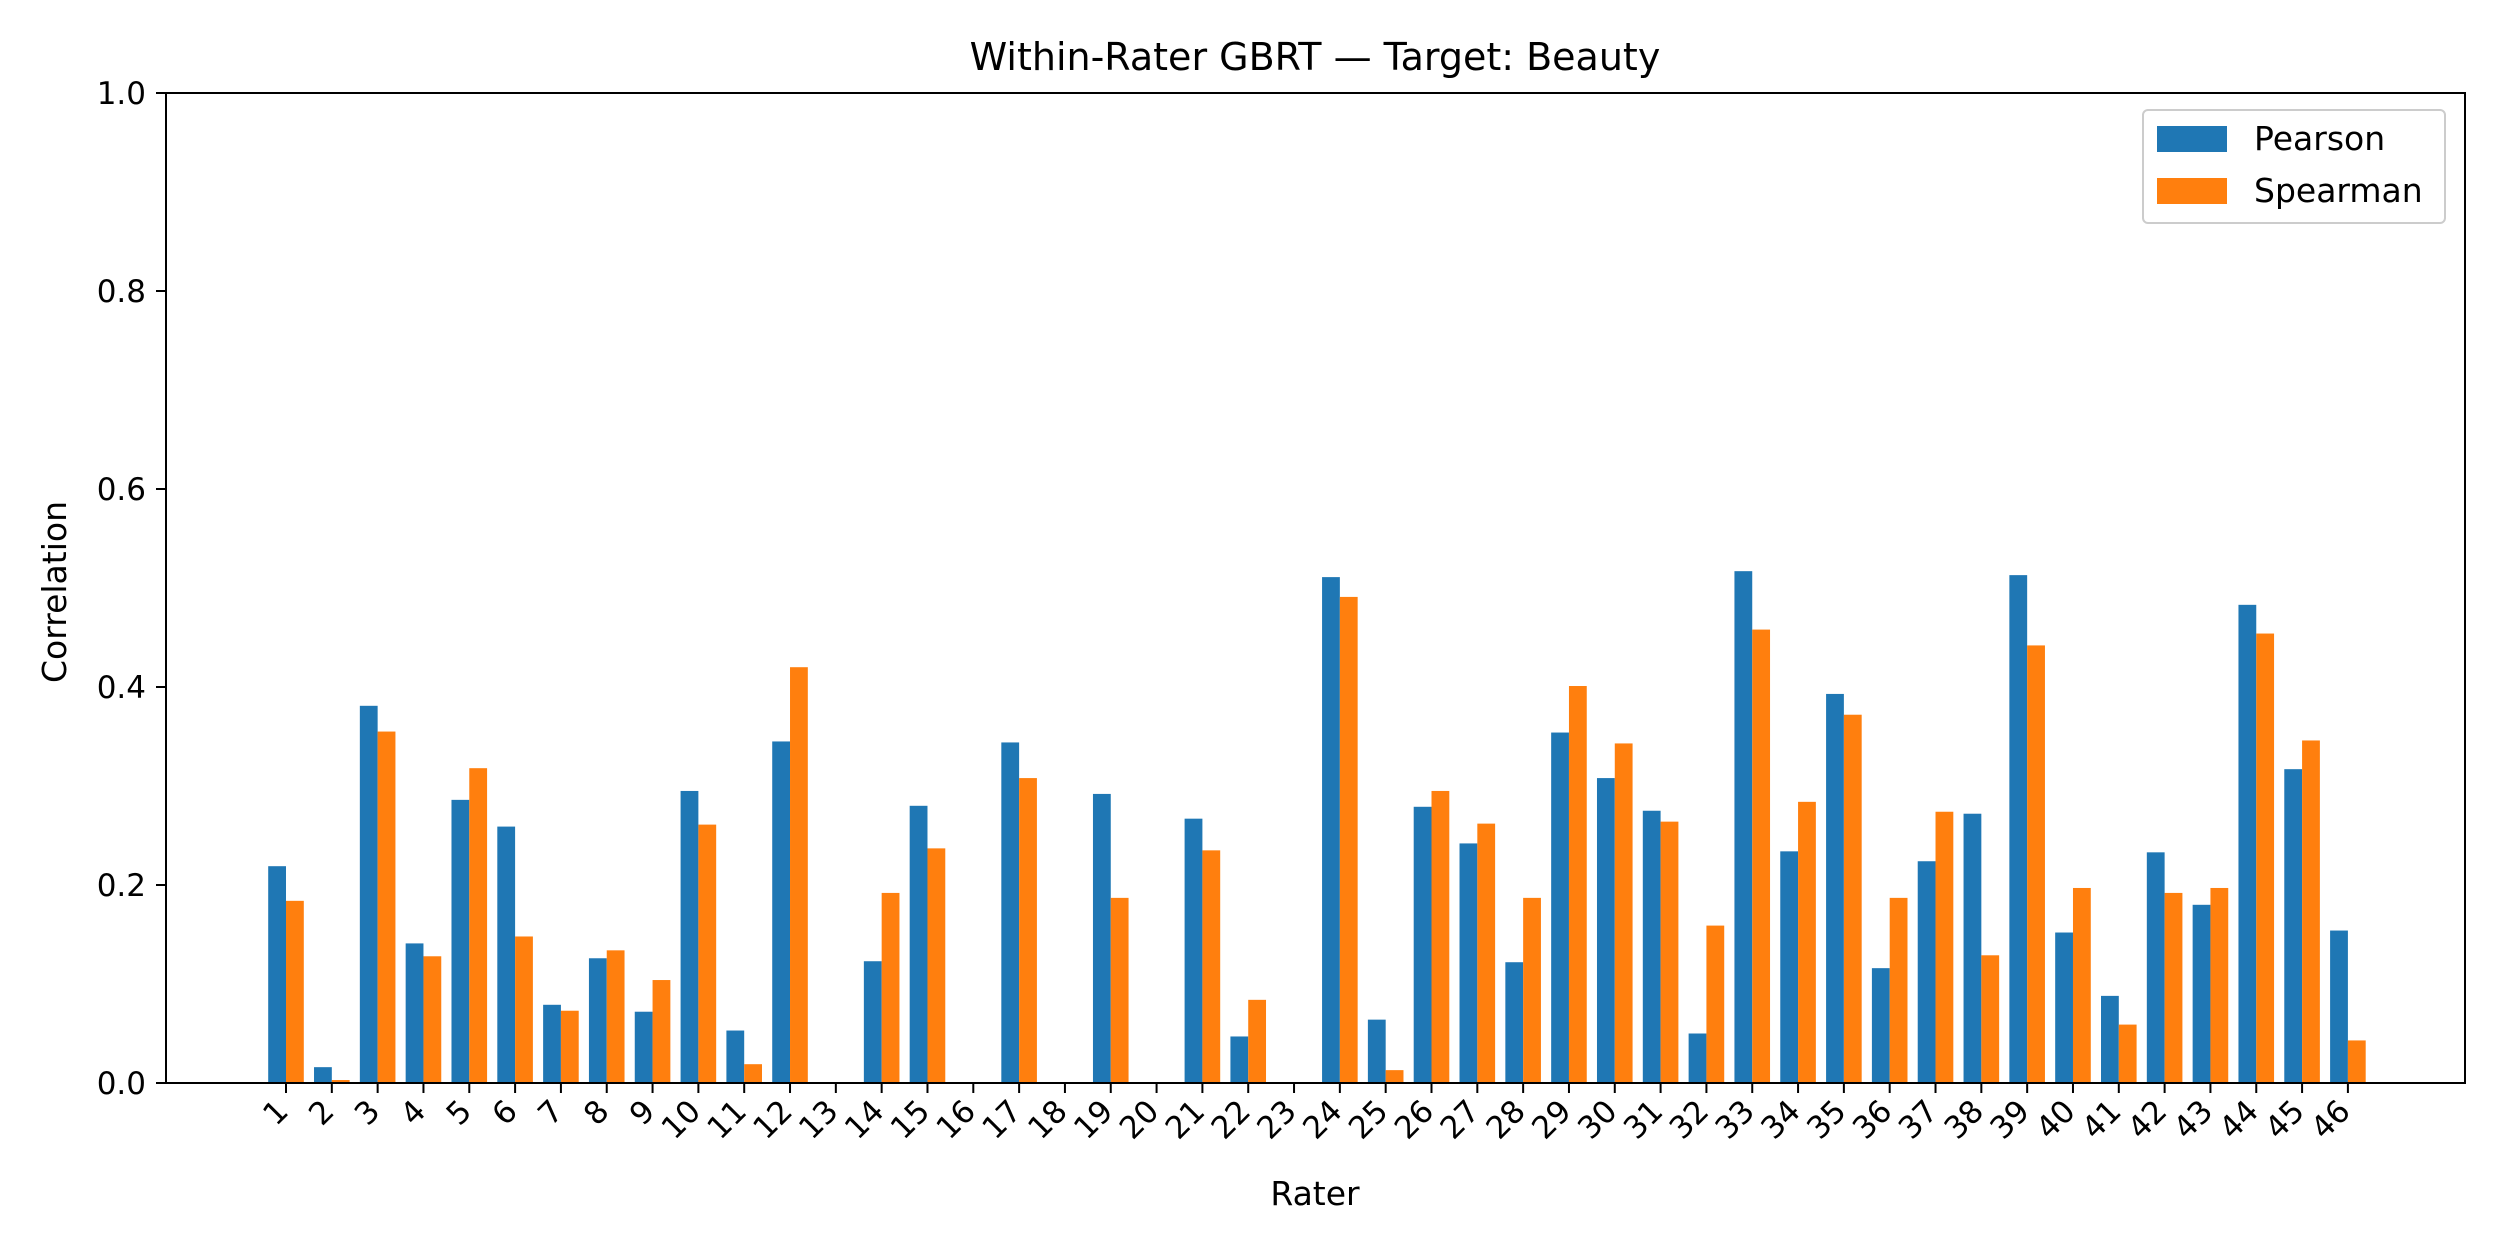 This screenshot has height=1255, width=2500. I want to click on legend-swatch-pearson, so click(2192, 139).